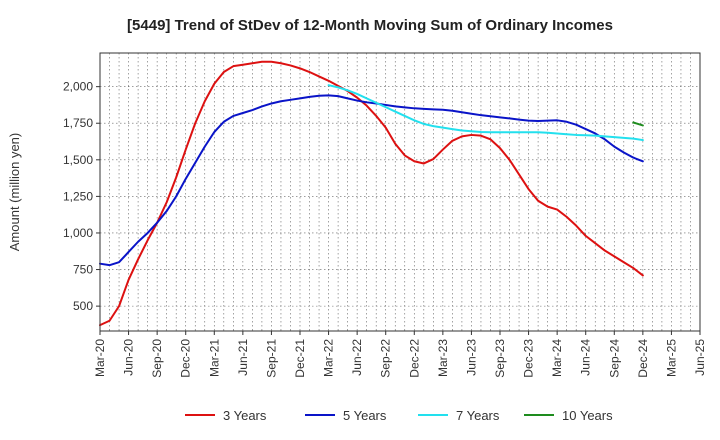 The height and width of the screenshot is (440, 720). Describe the element at coordinates (100, 358) in the screenshot. I see `x-tick-label: Mar-20` at that location.